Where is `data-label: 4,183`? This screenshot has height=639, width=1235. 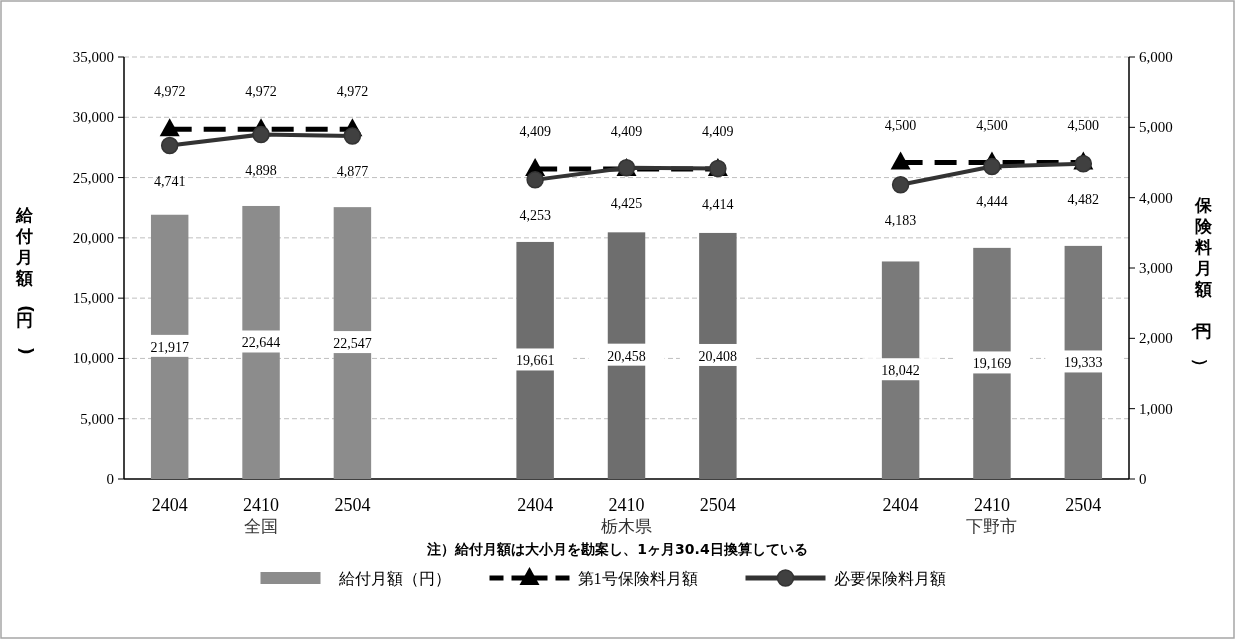 data-label: 4,183 is located at coordinates (900, 220).